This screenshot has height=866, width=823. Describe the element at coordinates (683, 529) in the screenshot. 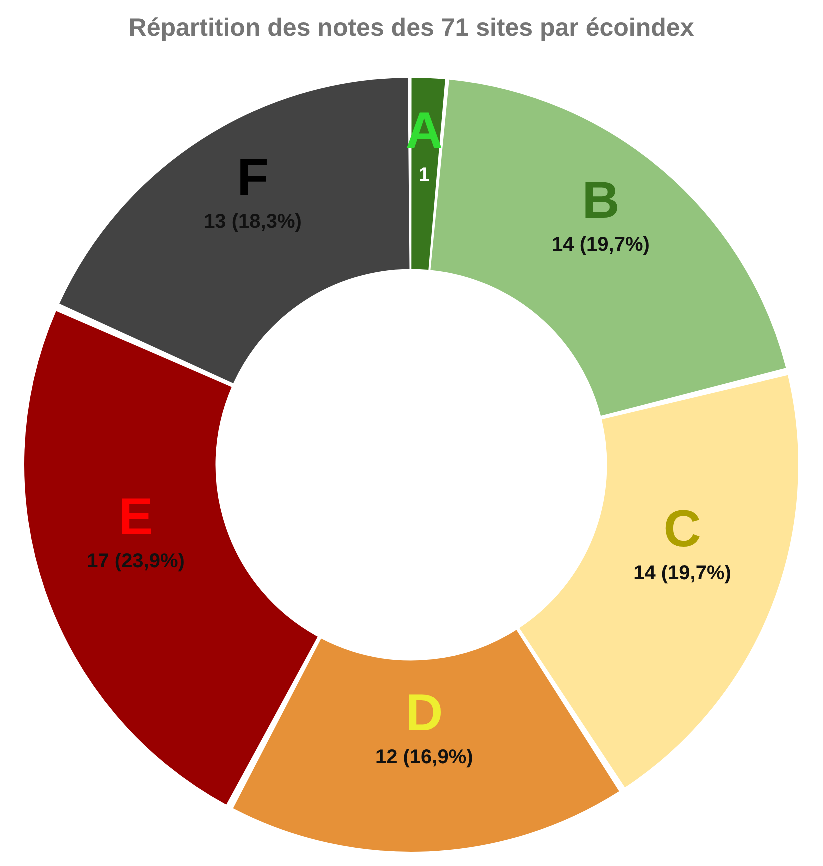

I see `slice-label: C` at that location.